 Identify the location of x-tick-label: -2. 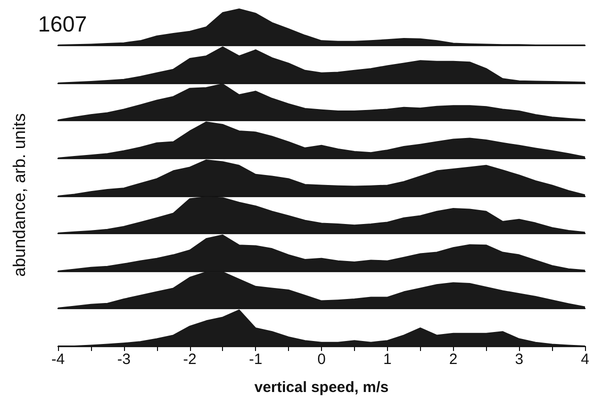
(189, 359).